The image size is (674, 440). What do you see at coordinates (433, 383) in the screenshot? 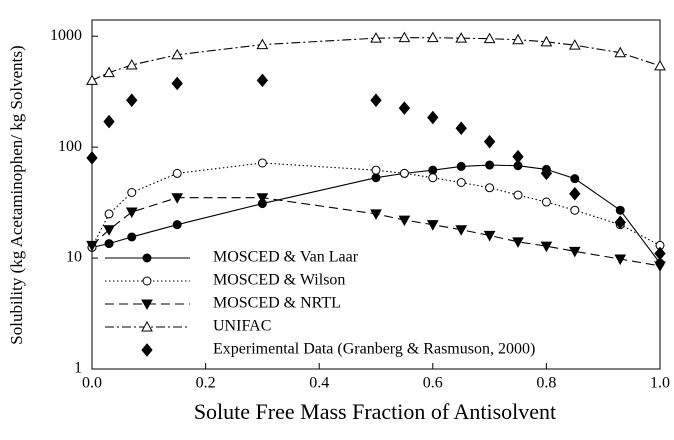
I see `x-tick-label: 0.6` at bounding box center [433, 383].